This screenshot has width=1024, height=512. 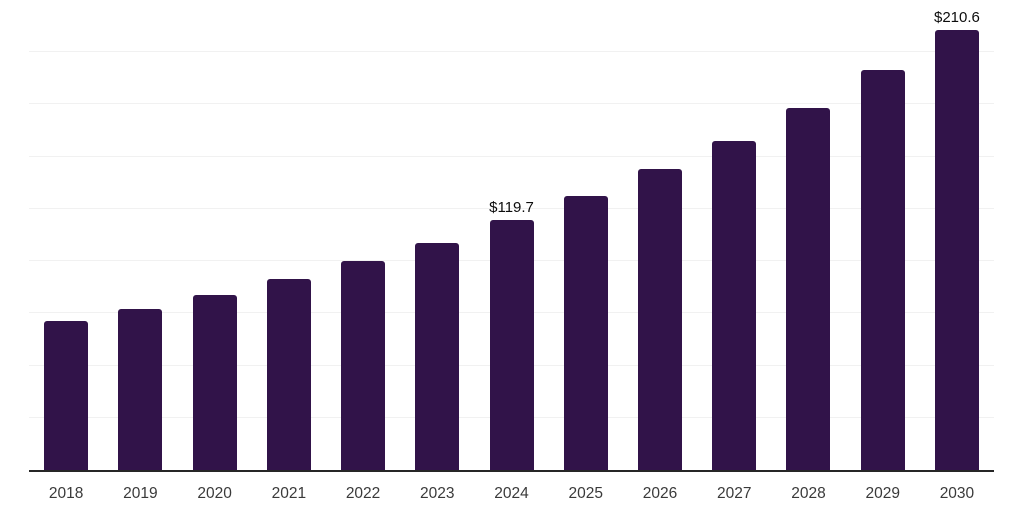 I want to click on bar-2025, so click(x=585, y=333).